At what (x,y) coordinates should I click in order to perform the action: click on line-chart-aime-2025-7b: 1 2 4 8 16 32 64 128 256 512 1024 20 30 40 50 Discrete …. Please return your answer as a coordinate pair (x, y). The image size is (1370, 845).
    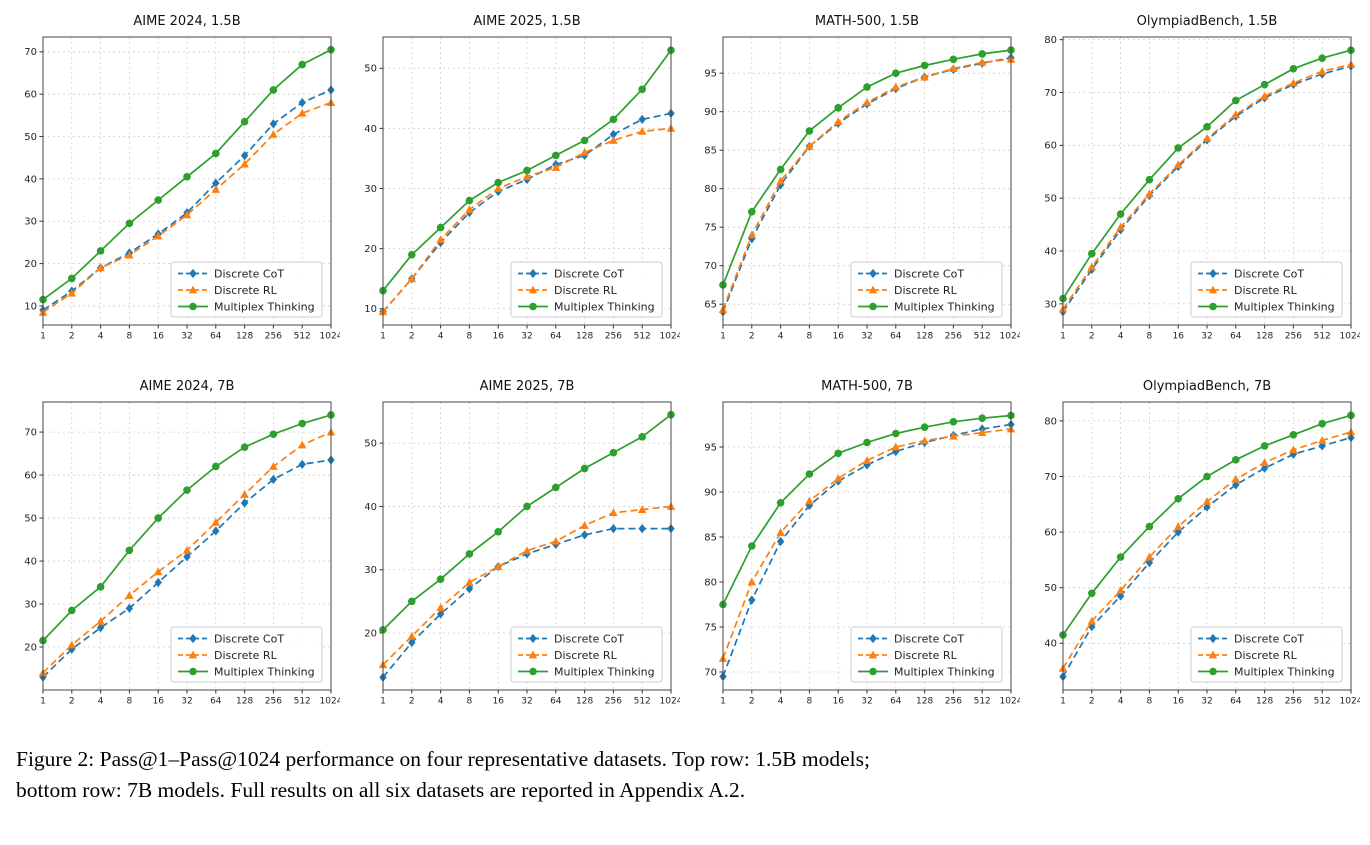
    Looking at the image, I should click on (513, 556).